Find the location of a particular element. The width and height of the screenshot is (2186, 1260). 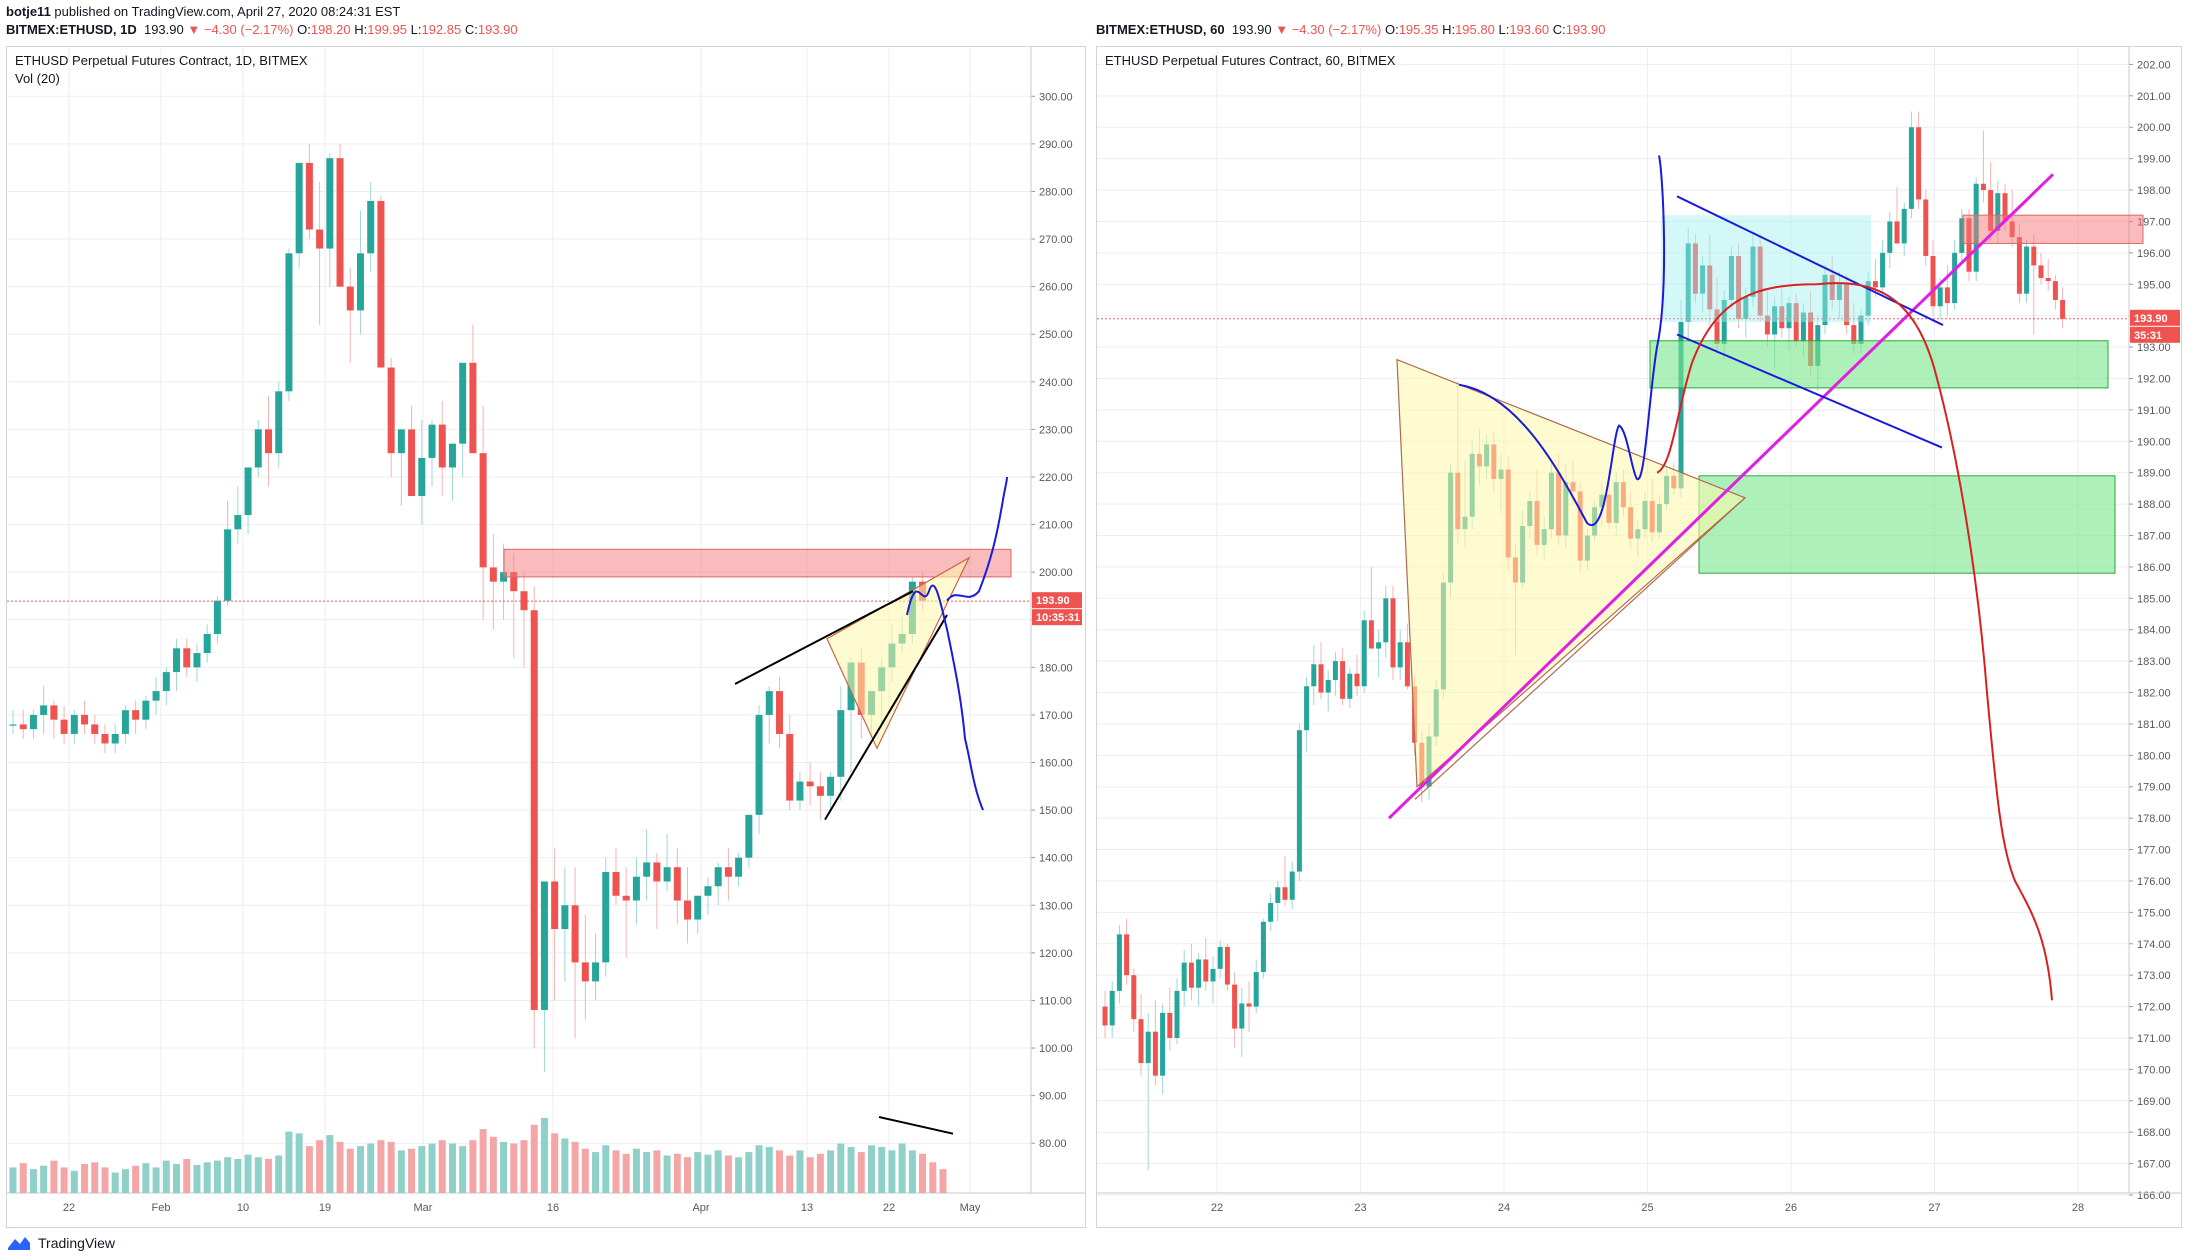

support-zone-lower is located at coordinates (1907, 524).